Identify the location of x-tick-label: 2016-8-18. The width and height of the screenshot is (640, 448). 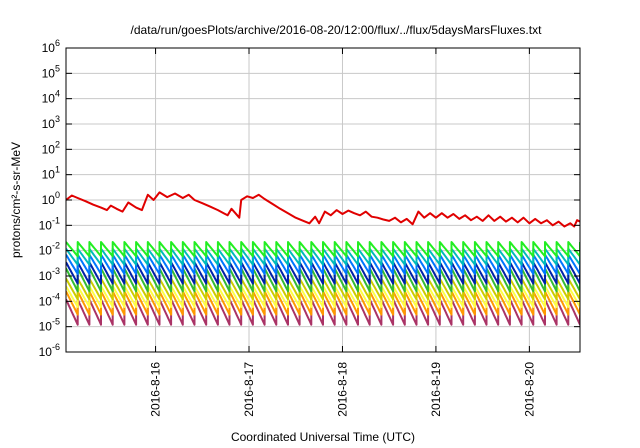
(342, 389).